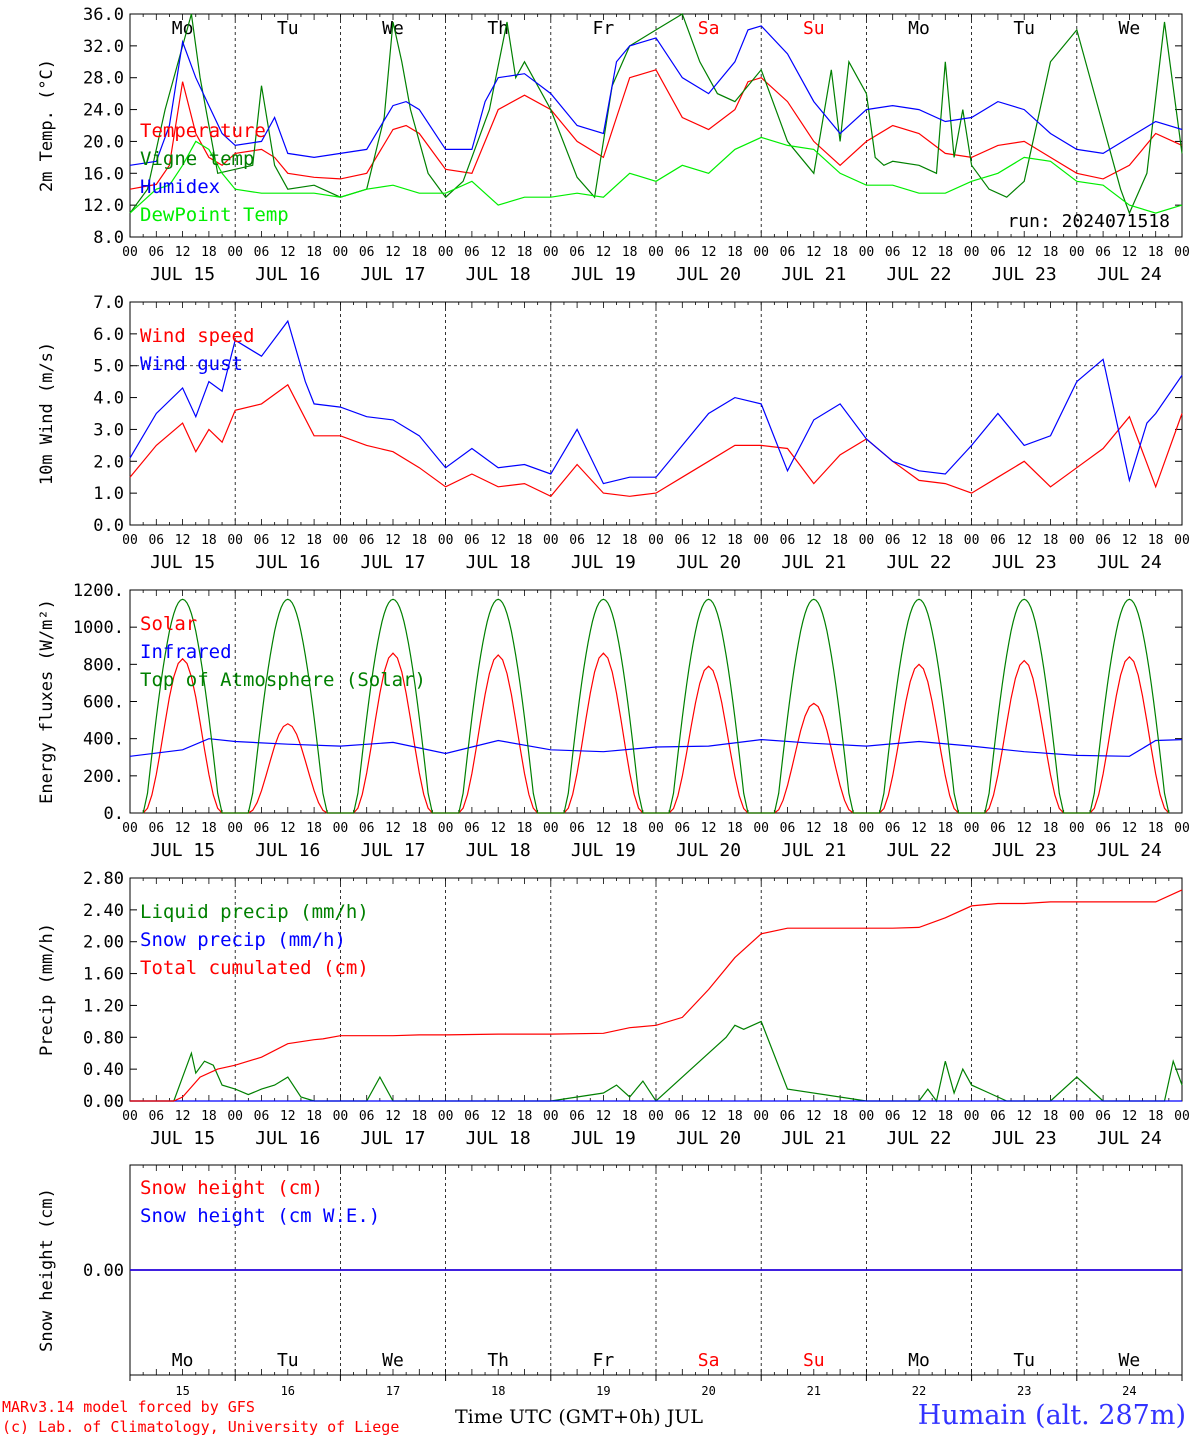 This screenshot has width=1194, height=1440. Describe the element at coordinates (604, 28) in the screenshot. I see `weekday-label: Fr` at that location.